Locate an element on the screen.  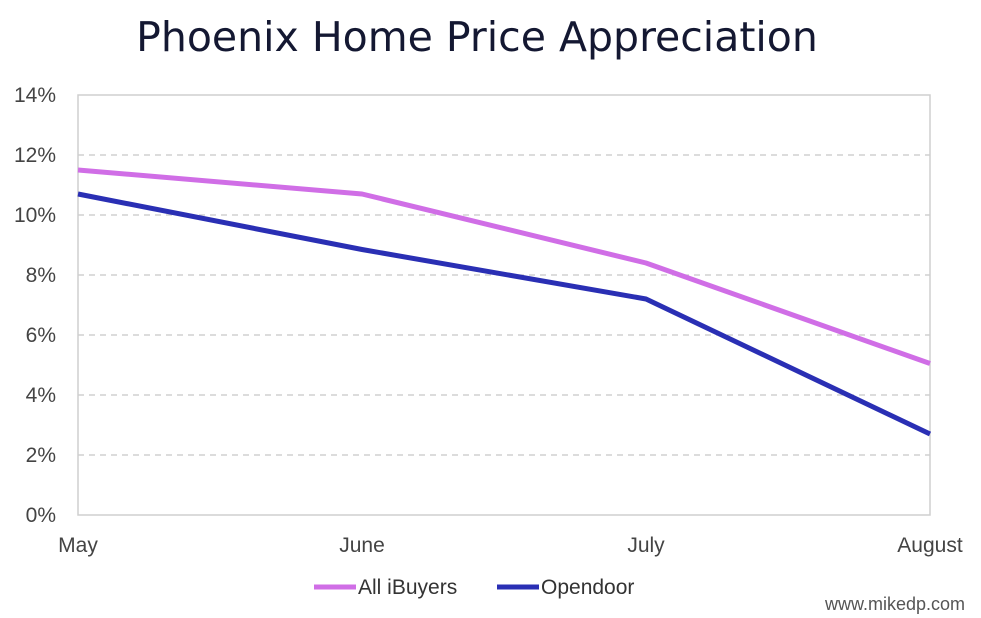
y-tick-label: 2% is located at coordinates (41, 455).